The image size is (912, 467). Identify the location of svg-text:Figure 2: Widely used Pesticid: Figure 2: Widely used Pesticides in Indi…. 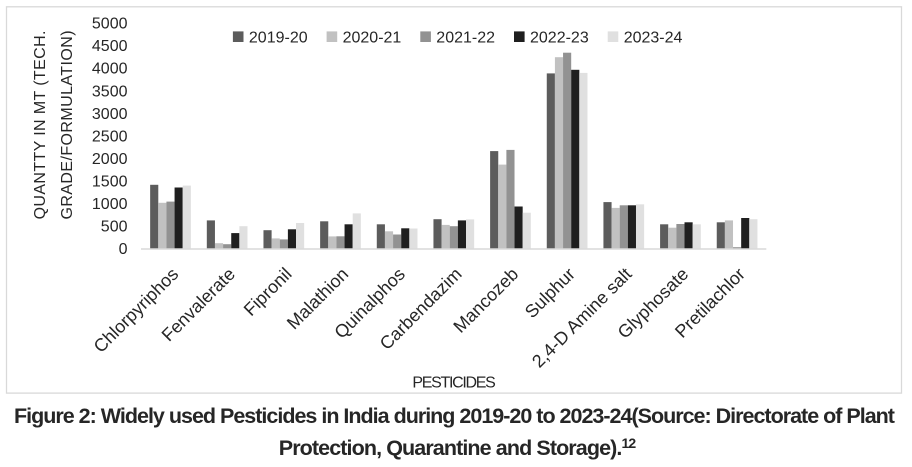
(454, 416).